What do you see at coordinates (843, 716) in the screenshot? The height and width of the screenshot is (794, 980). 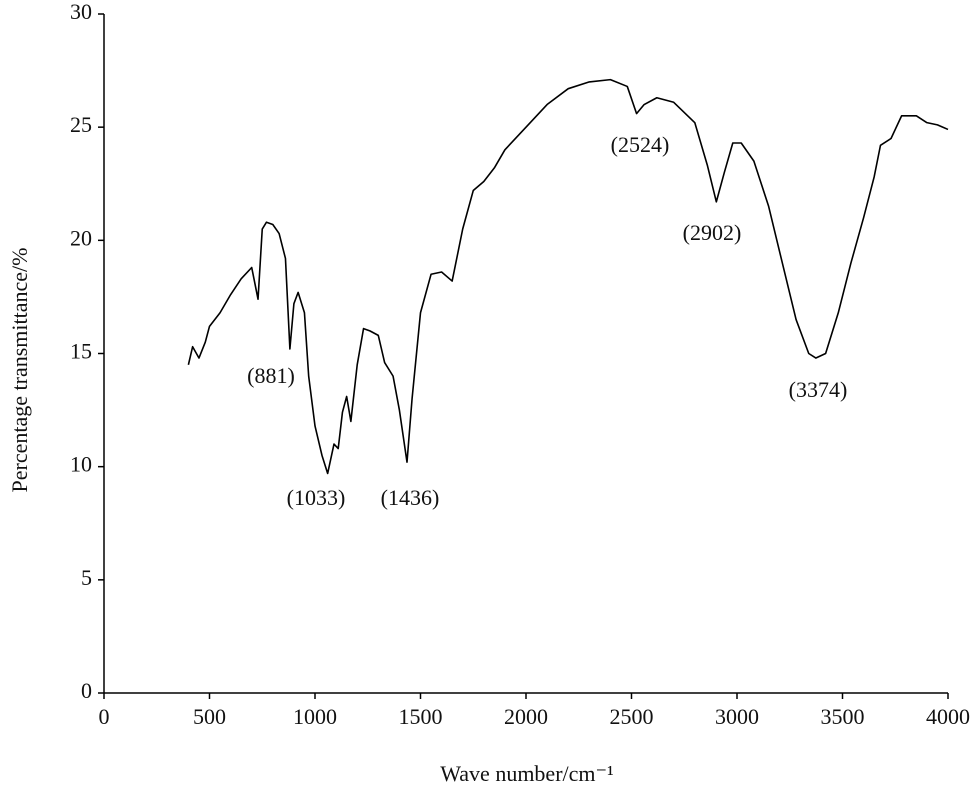 I see `x-tick-label: 3500` at bounding box center [843, 716].